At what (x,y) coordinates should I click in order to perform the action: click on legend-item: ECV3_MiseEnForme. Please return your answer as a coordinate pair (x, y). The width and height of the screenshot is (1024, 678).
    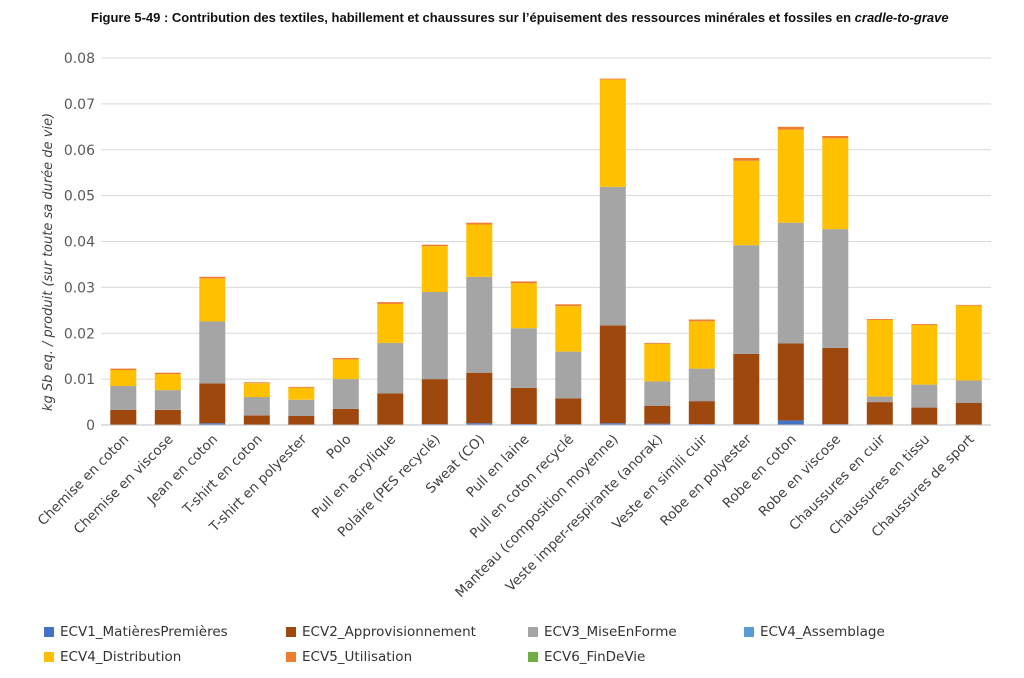
    Looking at the image, I should click on (602, 632).